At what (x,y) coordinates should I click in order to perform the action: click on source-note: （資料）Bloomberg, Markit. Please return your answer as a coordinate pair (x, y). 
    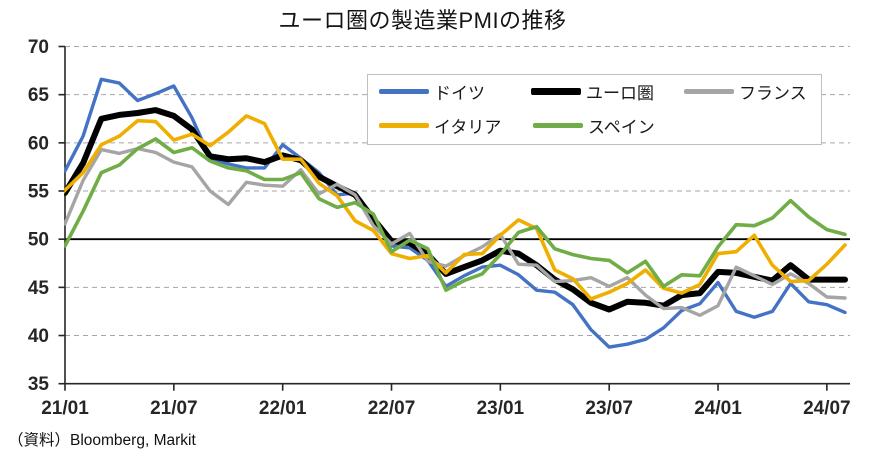
    Looking at the image, I should click on (102, 440).